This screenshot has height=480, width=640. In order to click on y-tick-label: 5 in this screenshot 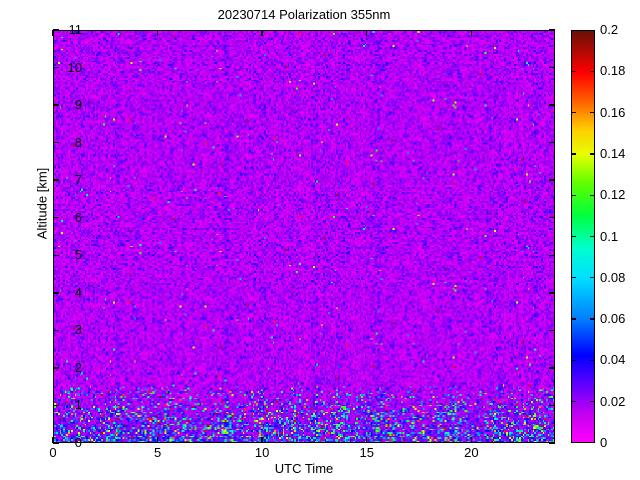, I will do `click(78, 255)`.